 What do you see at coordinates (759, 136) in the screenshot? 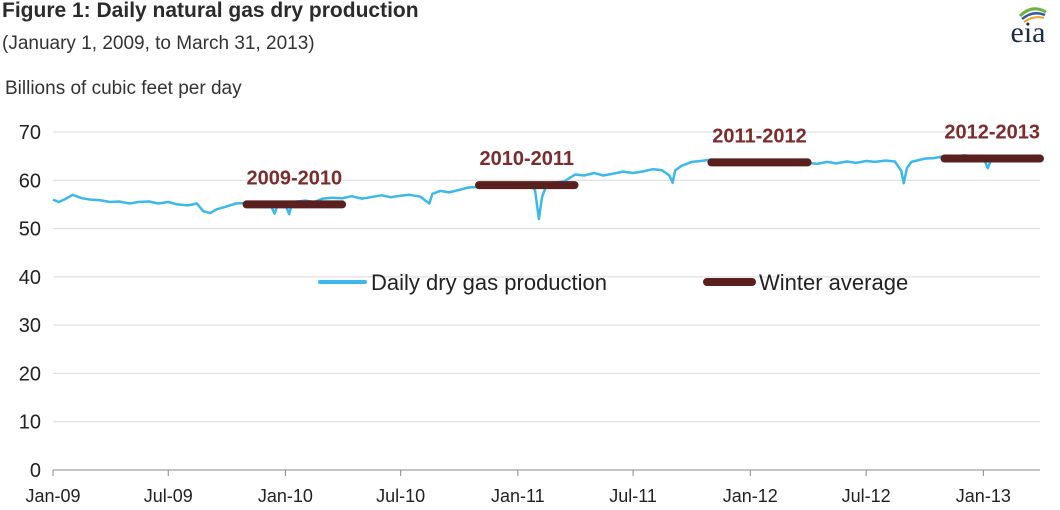
I see `winter-period-label: 2011-2012` at bounding box center [759, 136].